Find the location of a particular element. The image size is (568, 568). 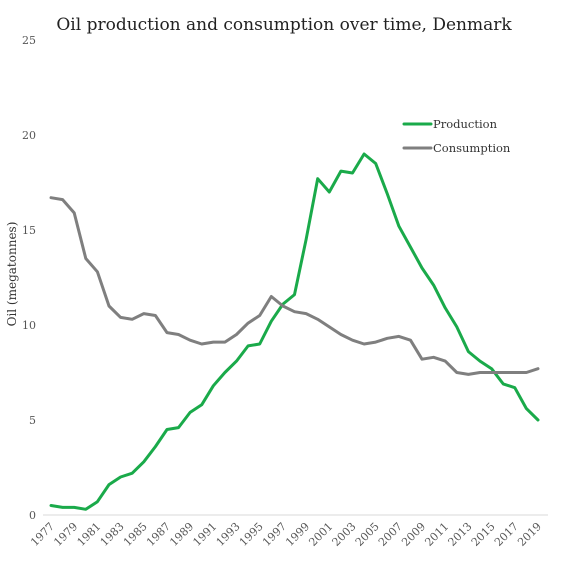

x-tick-label: 1997 is located at coordinates (274, 534).